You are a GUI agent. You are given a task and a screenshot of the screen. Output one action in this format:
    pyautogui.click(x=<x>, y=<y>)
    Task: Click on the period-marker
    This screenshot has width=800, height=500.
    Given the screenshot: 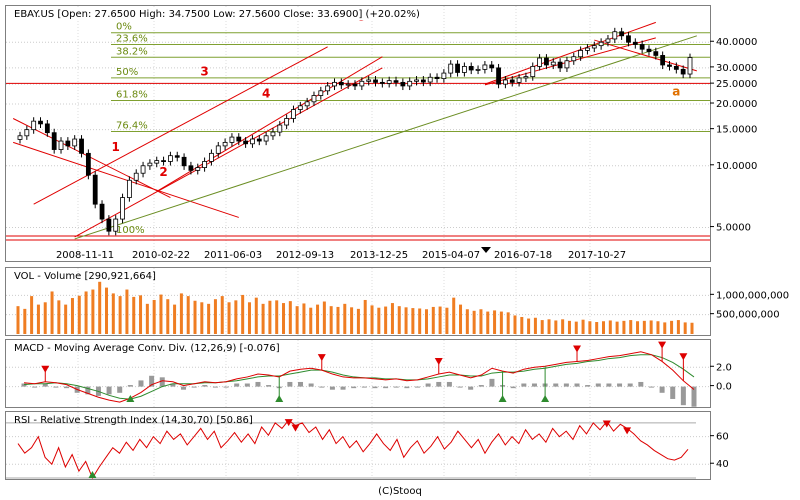 What is the action you would take?
    pyautogui.click(x=486, y=250)
    